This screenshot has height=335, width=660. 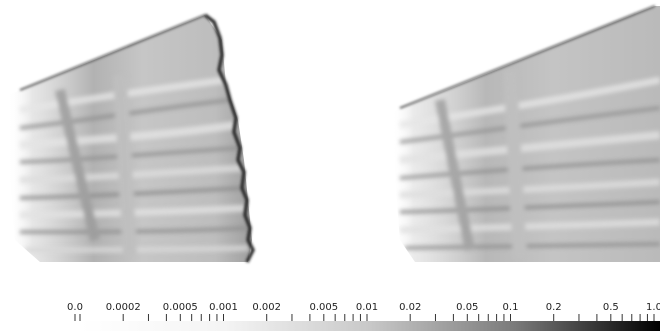 I want to click on colorbar-tick-label: 0.2, so click(x=554, y=307).